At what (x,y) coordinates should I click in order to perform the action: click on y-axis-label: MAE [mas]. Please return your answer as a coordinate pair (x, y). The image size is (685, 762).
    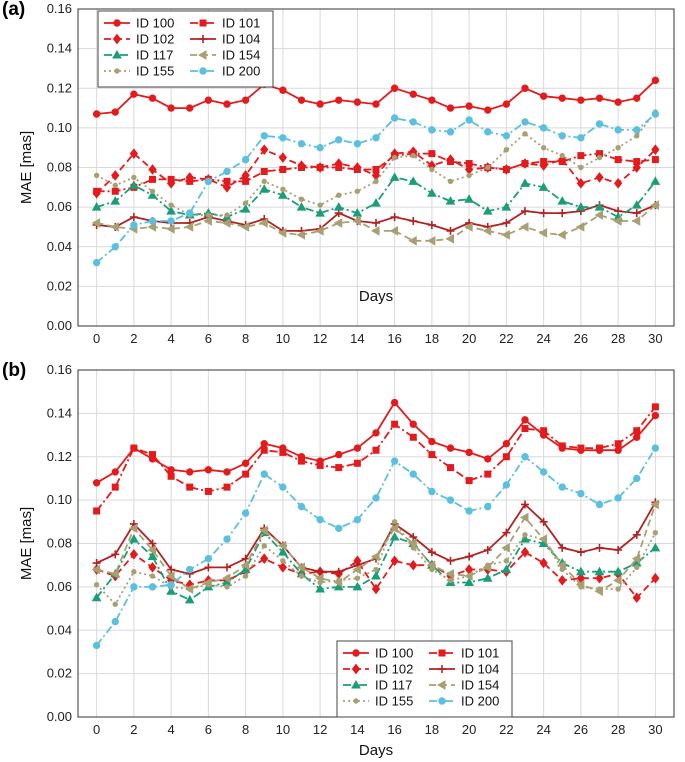
    Looking at the image, I should click on (26, 167).